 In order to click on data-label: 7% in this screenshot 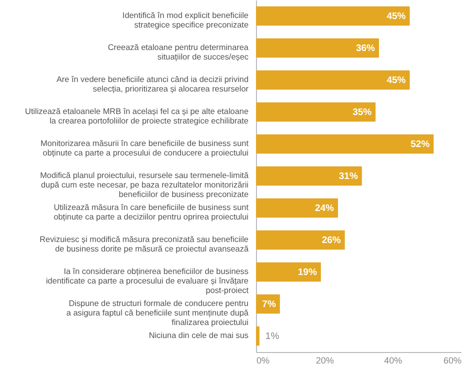, I will do `click(269, 304)`.